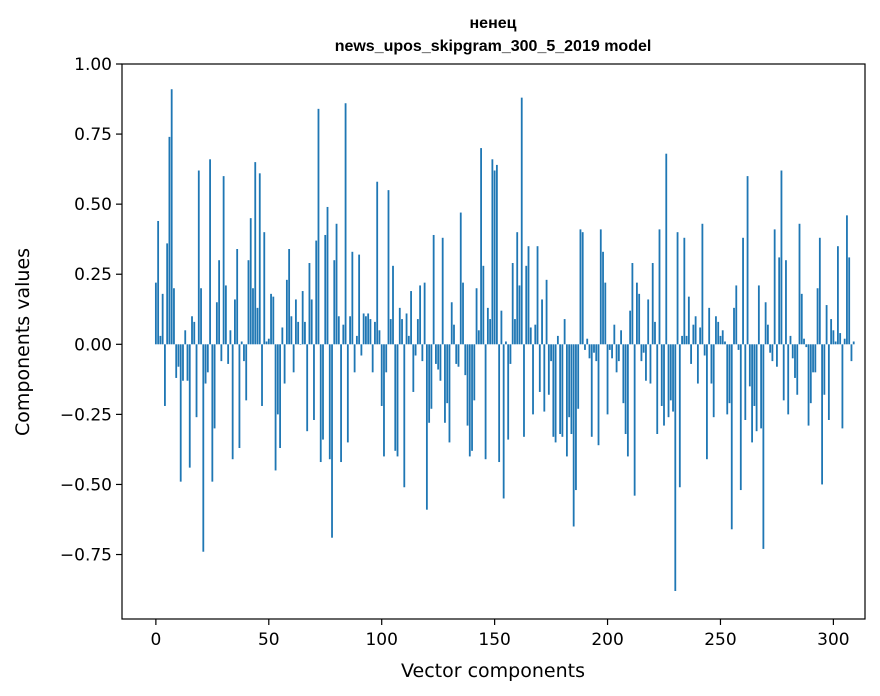 The height and width of the screenshot is (696, 880). I want to click on x-tick-label-250: 250, so click(720, 640).